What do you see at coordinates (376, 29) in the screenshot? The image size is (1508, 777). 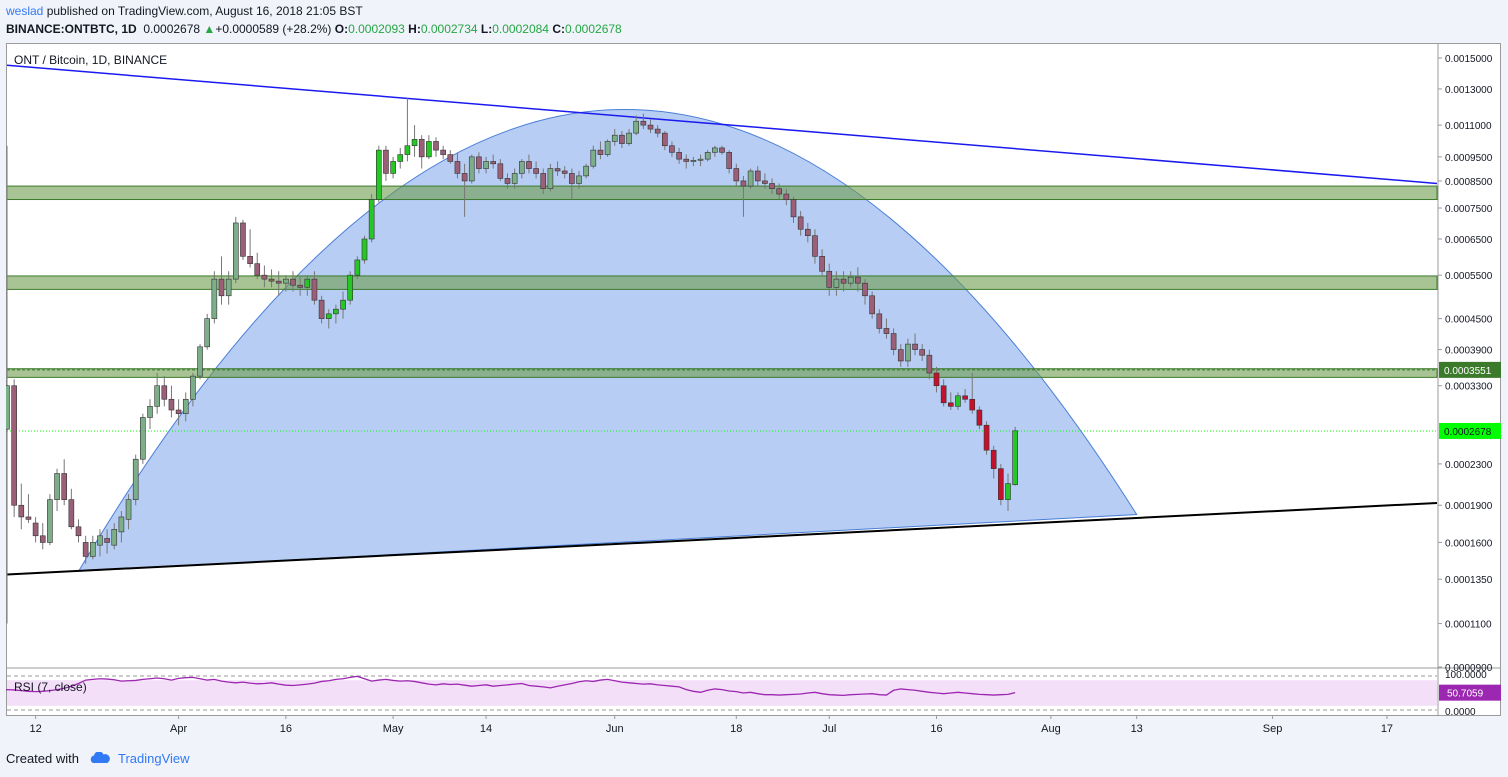 I see `open-value: 0.0002093` at bounding box center [376, 29].